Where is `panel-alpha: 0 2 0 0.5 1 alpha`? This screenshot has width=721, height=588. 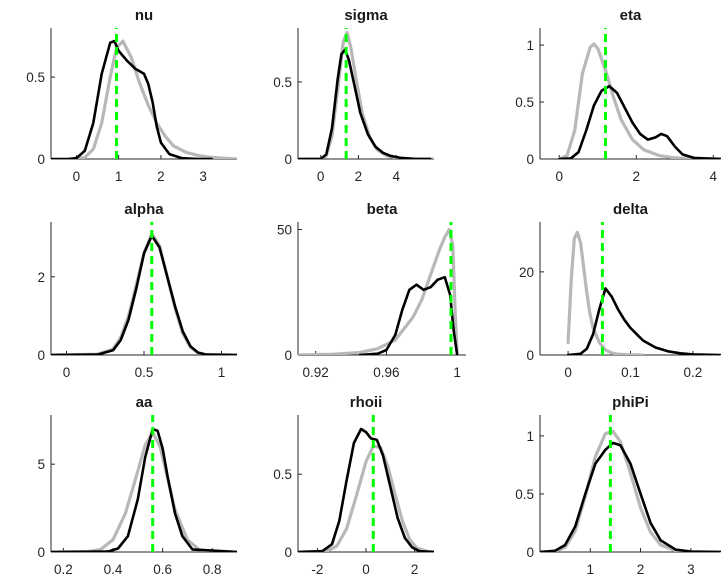
panel-alpha: 0 2 0 0.5 1 alpha is located at coordinates (137, 290).